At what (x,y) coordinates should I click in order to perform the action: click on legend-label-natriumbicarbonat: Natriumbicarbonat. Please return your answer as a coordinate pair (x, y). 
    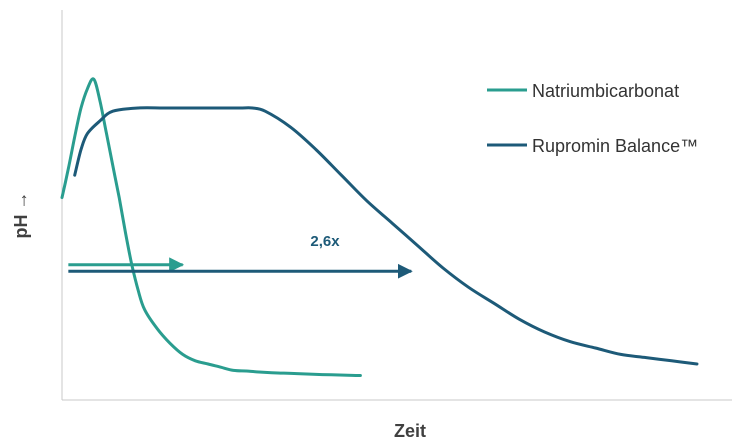
    Looking at the image, I should click on (605, 91).